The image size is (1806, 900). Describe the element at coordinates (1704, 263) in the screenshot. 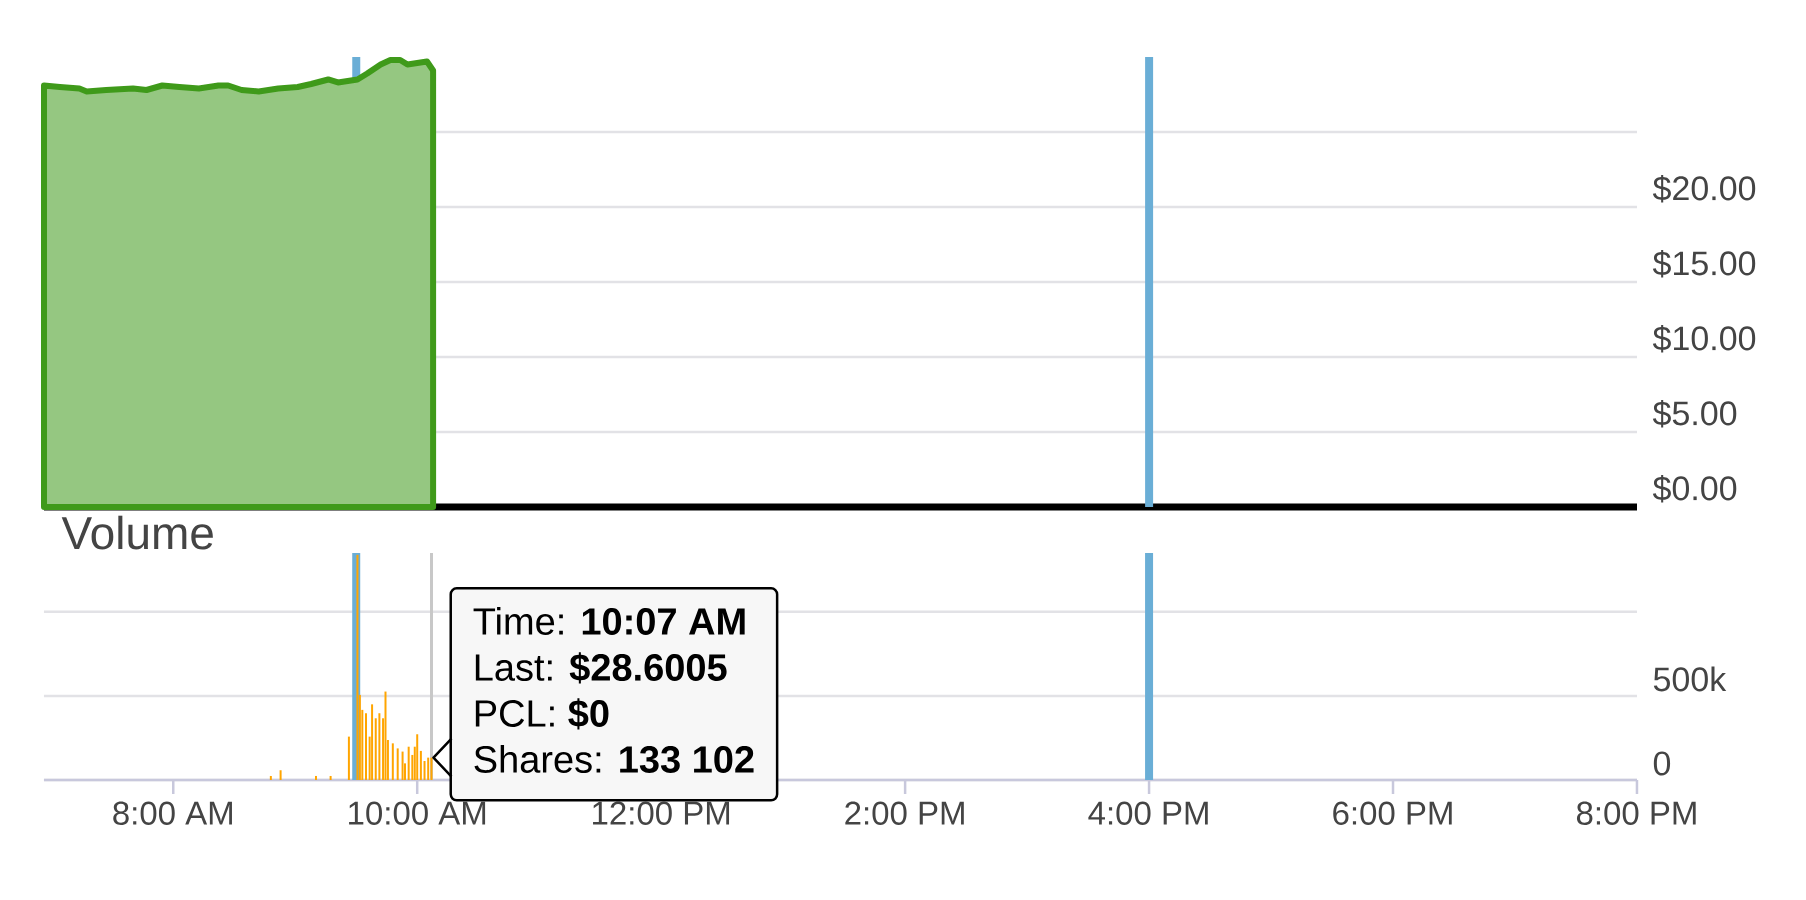

I see `y-tick-label: $15.00` at that location.